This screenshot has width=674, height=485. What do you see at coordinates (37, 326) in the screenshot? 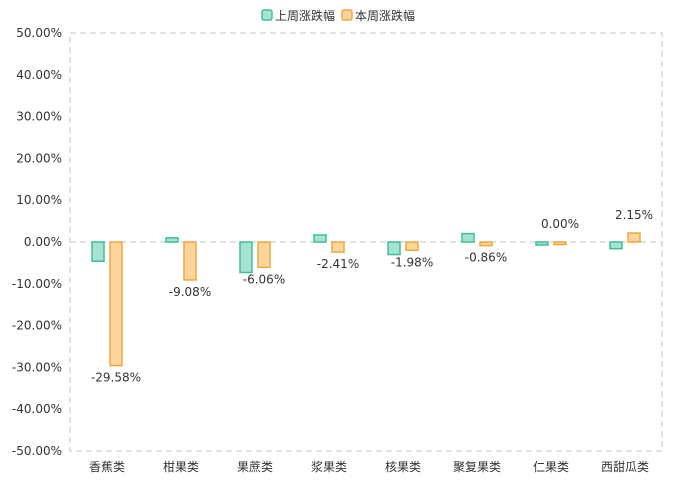
I see `y-tick-label: -20.00%` at bounding box center [37, 326].